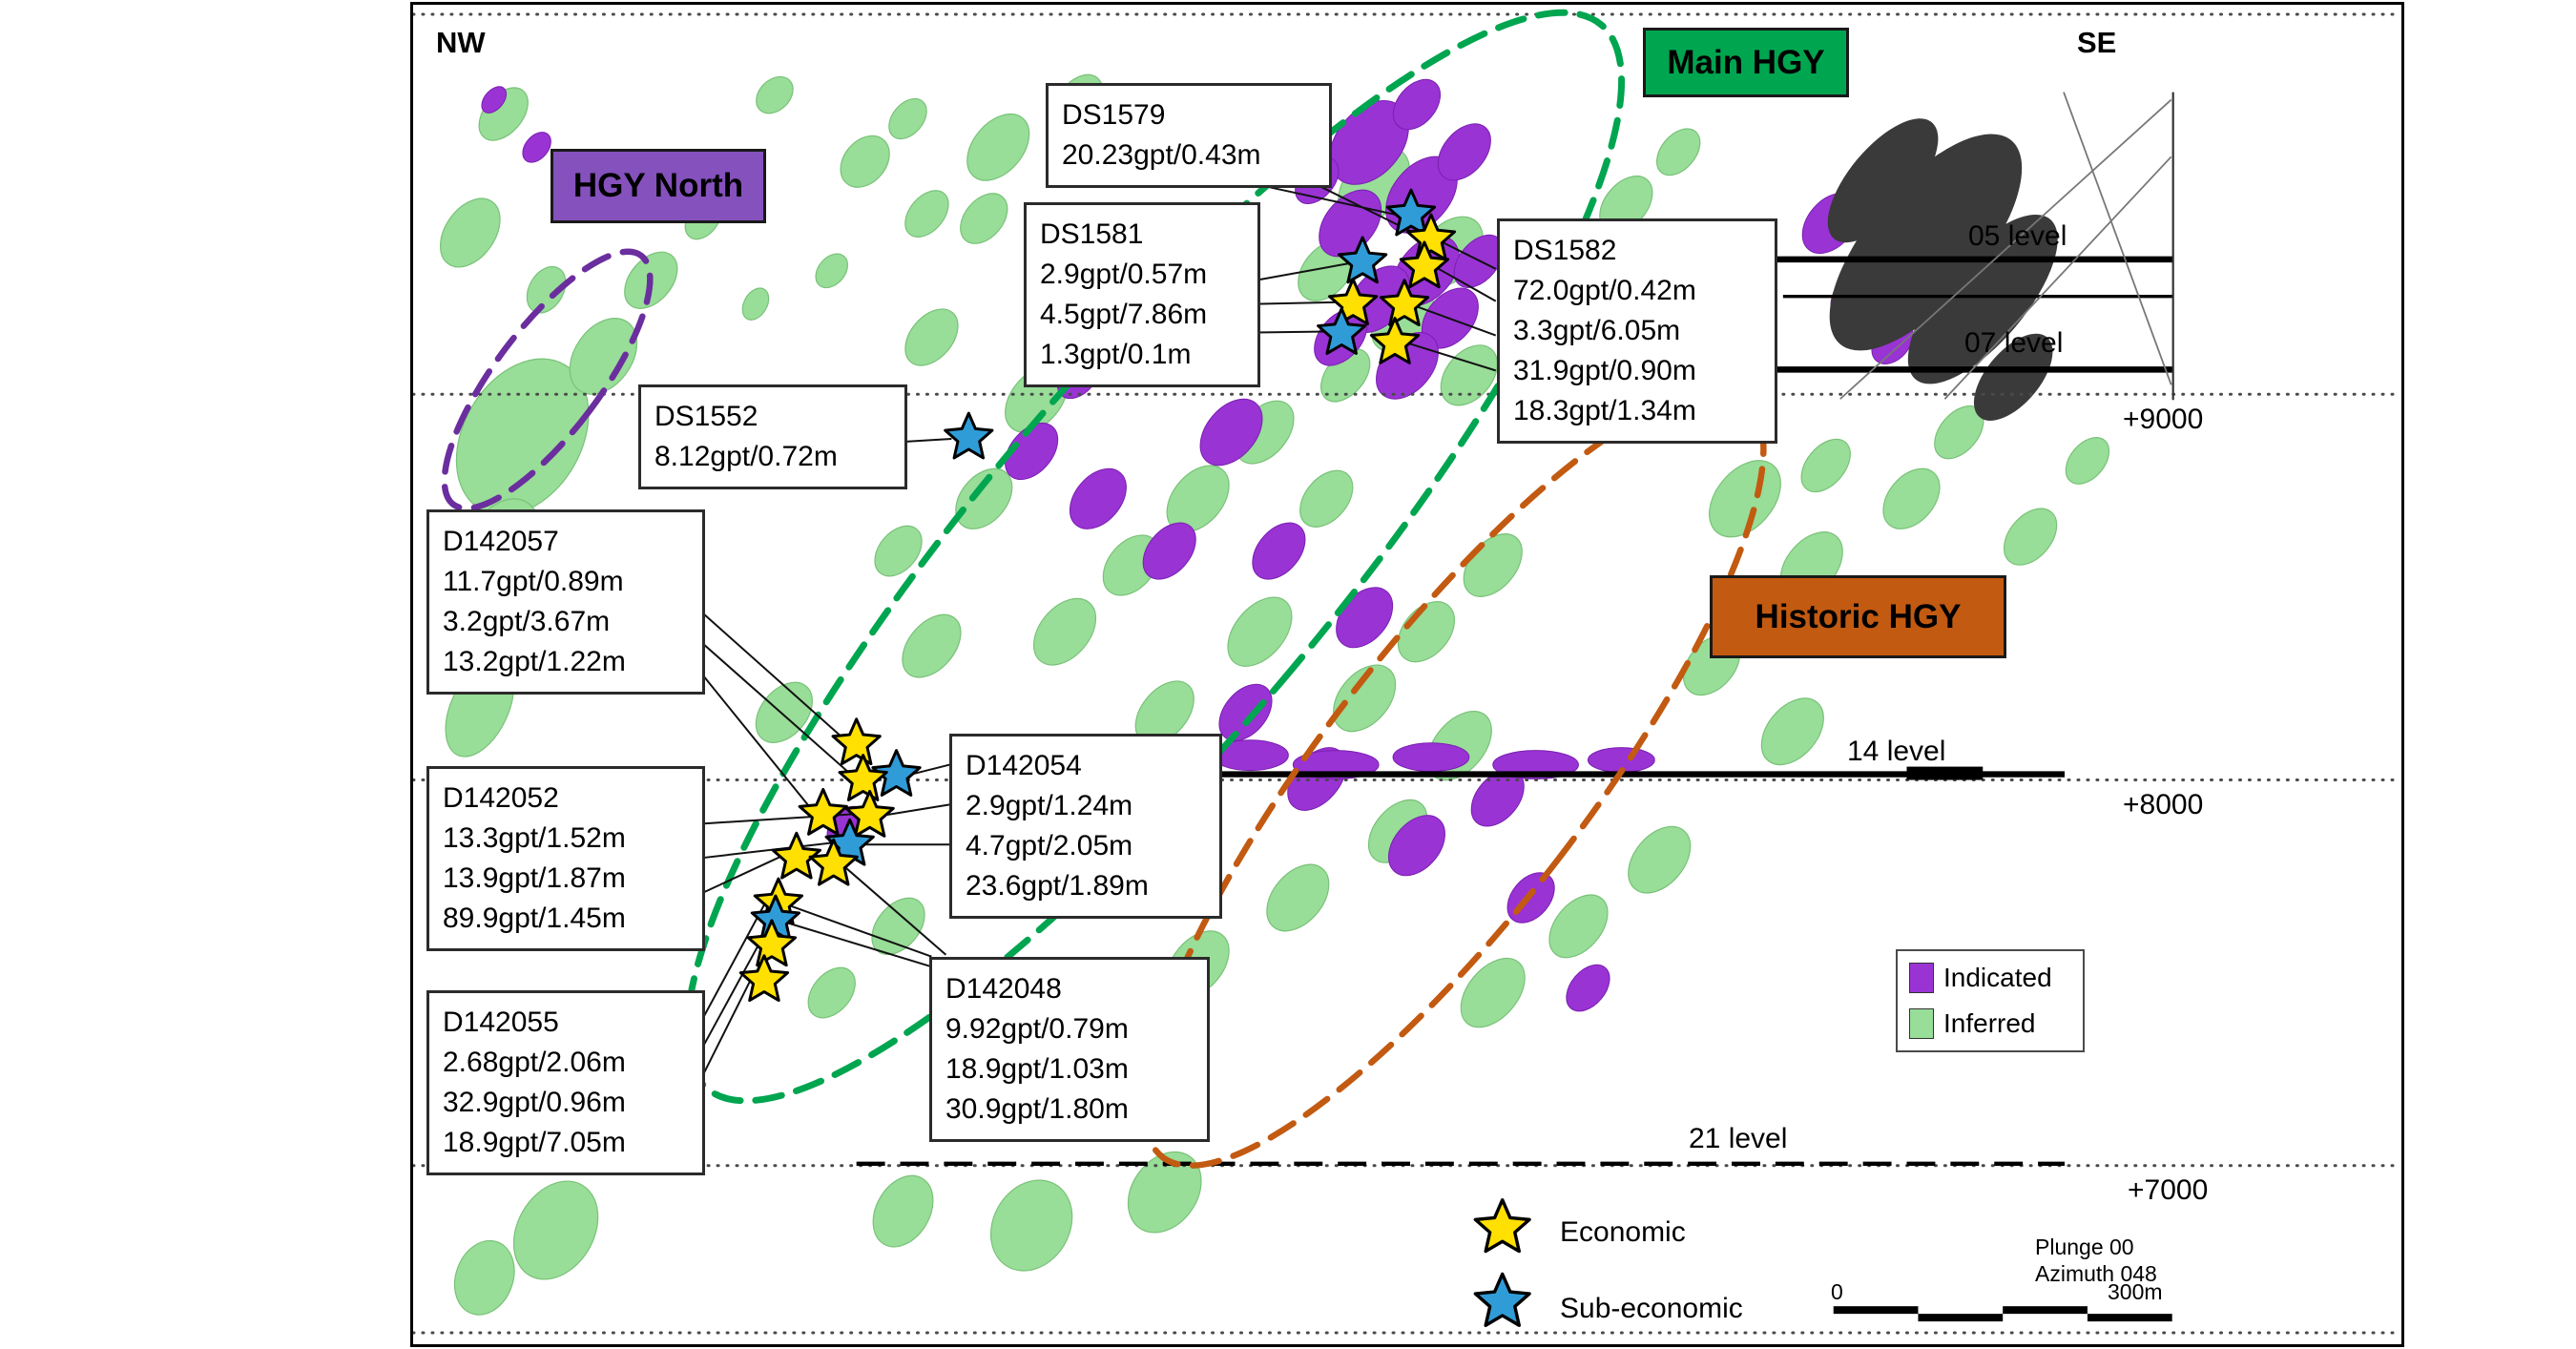 This screenshot has height=1349, width=2576. Describe the element at coordinates (2084, 1247) in the screenshot. I see `plunge-label: Plunge 00` at that location.